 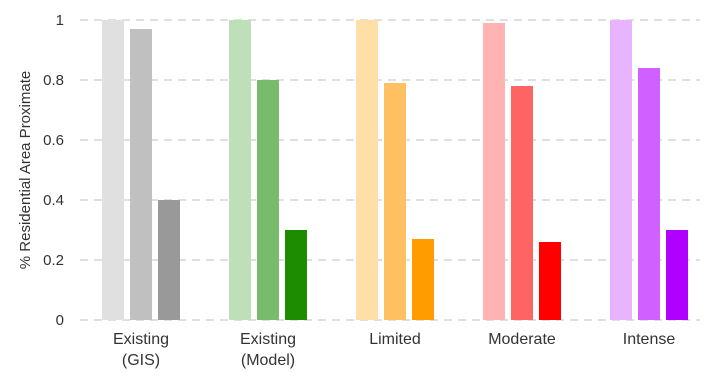 I want to click on x-tick-label: Moderate, so click(x=522, y=339).